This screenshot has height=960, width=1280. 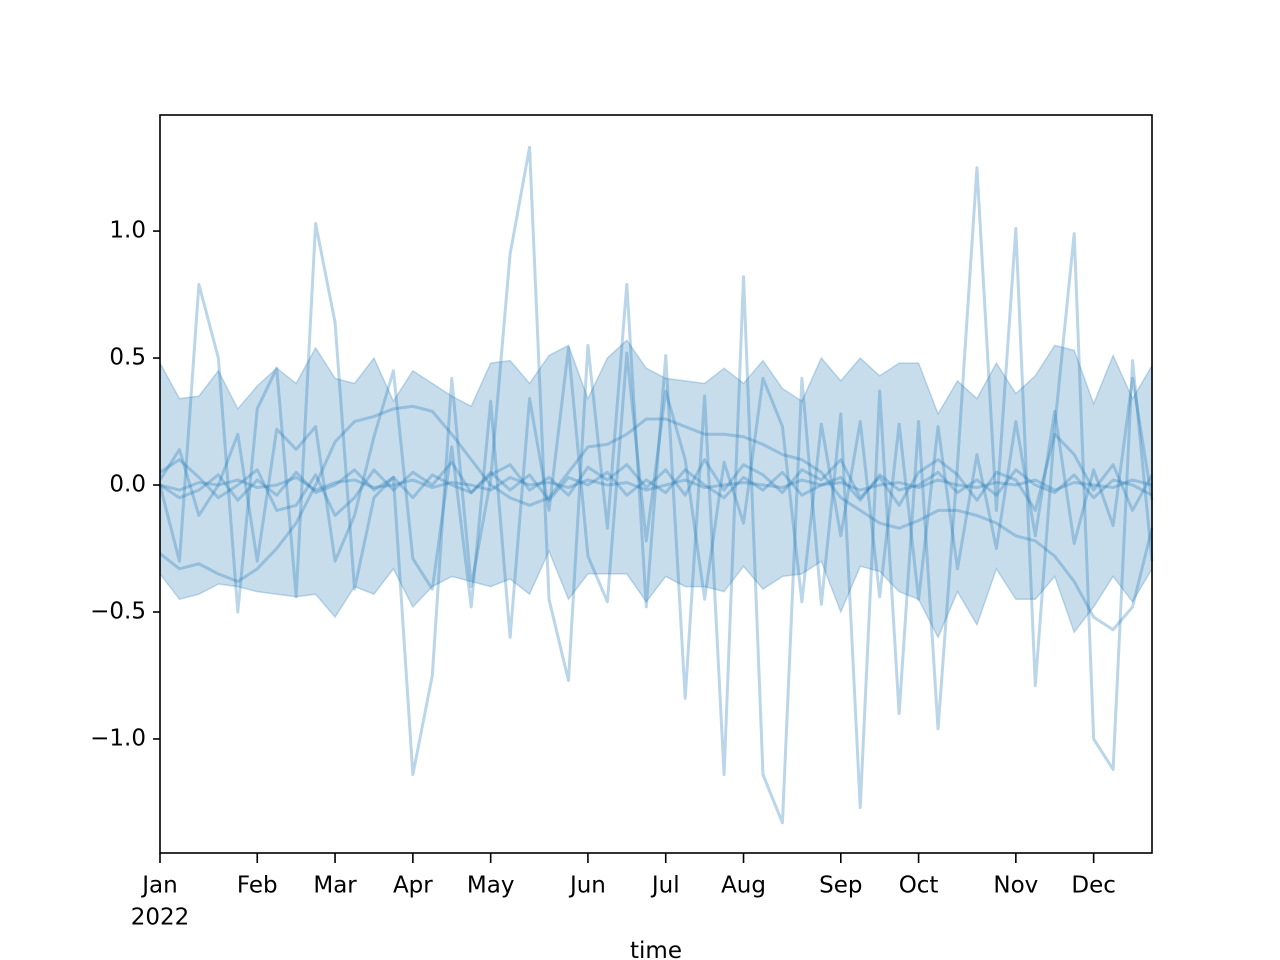 What do you see at coordinates (413, 886) in the screenshot?
I see `x-tick-label: Apr` at bounding box center [413, 886].